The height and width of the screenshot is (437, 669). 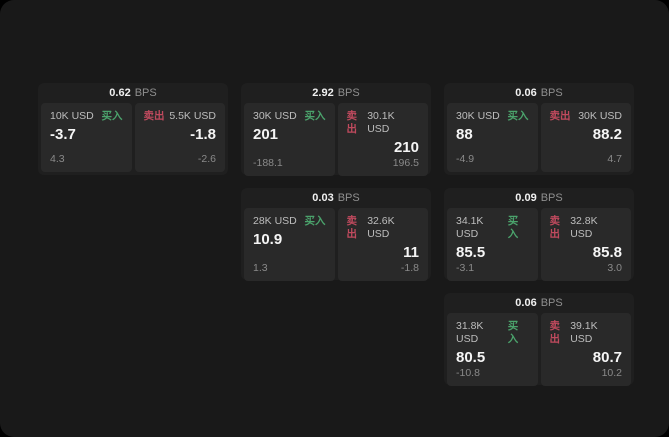 I want to click on buy-delta: 1.3, so click(x=260, y=268).